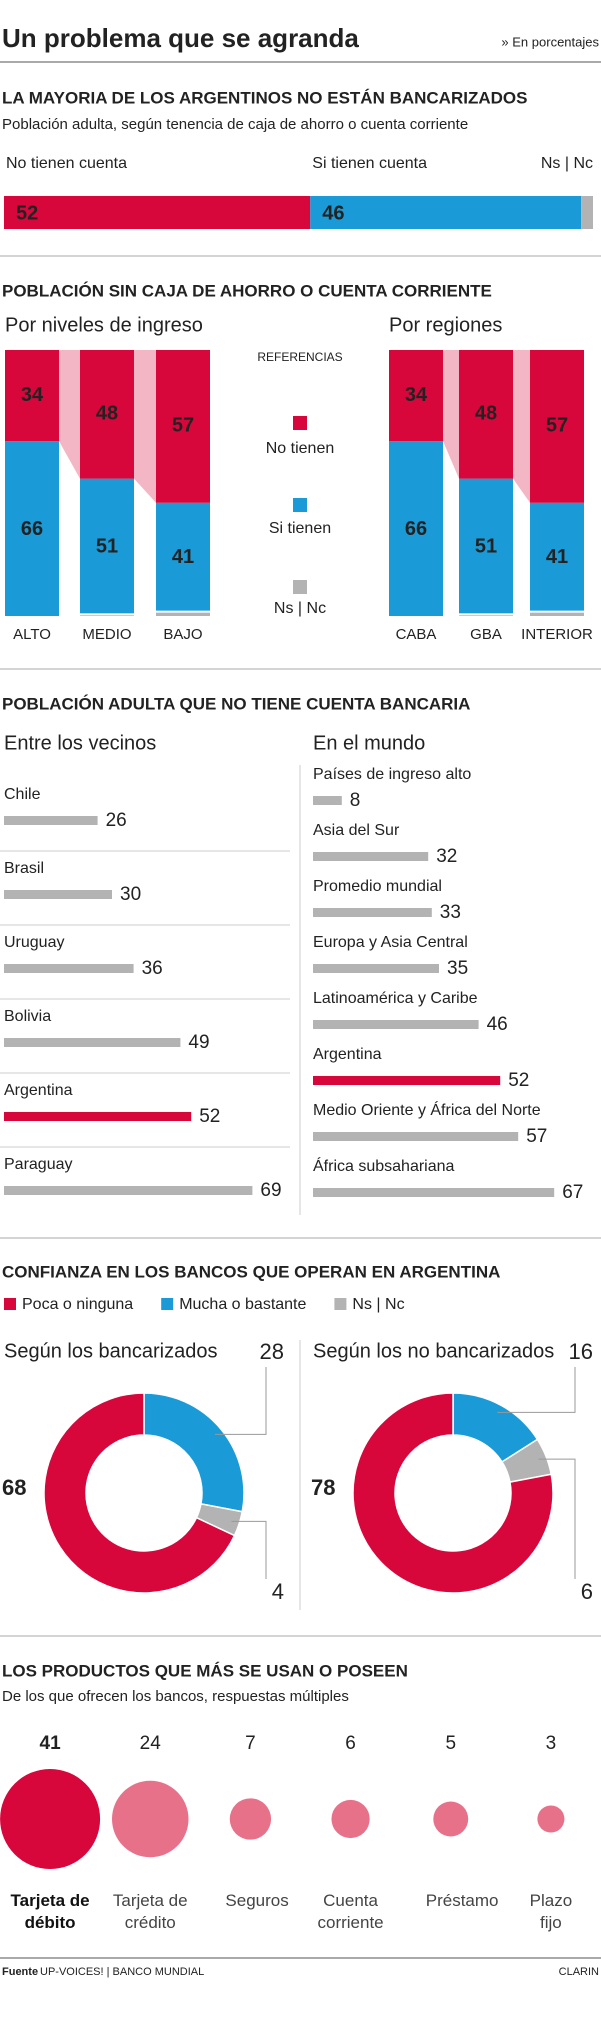 The width and height of the screenshot is (601, 2026). What do you see at coordinates (390, 942) in the screenshot?
I see `category-label: Europa y Asia Central` at bounding box center [390, 942].